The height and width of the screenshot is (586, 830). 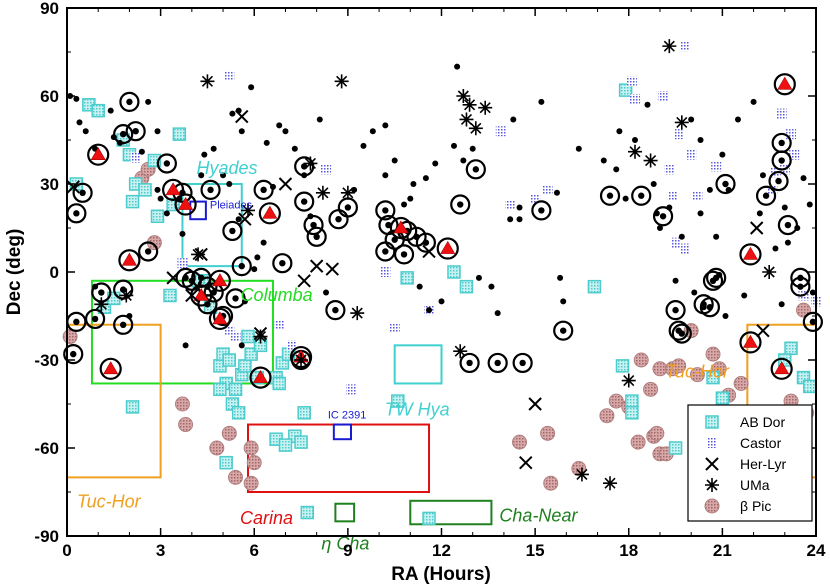 What do you see at coordinates (46, 536) in the screenshot?
I see `y-tick-label-6: -90` at bounding box center [46, 536].